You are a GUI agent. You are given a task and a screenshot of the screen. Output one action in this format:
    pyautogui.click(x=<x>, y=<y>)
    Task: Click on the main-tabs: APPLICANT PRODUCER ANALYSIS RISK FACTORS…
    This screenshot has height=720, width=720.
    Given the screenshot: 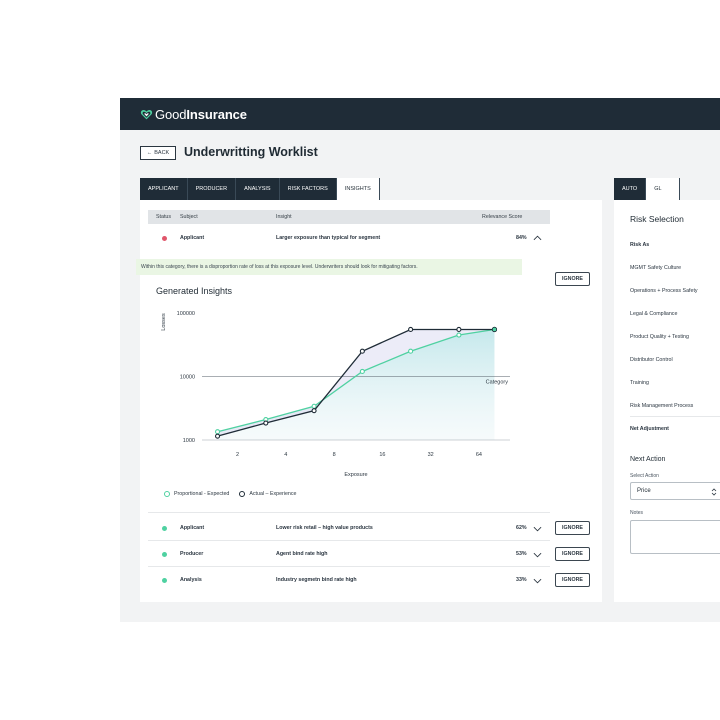 What is the action you would take?
    pyautogui.click(x=260, y=189)
    